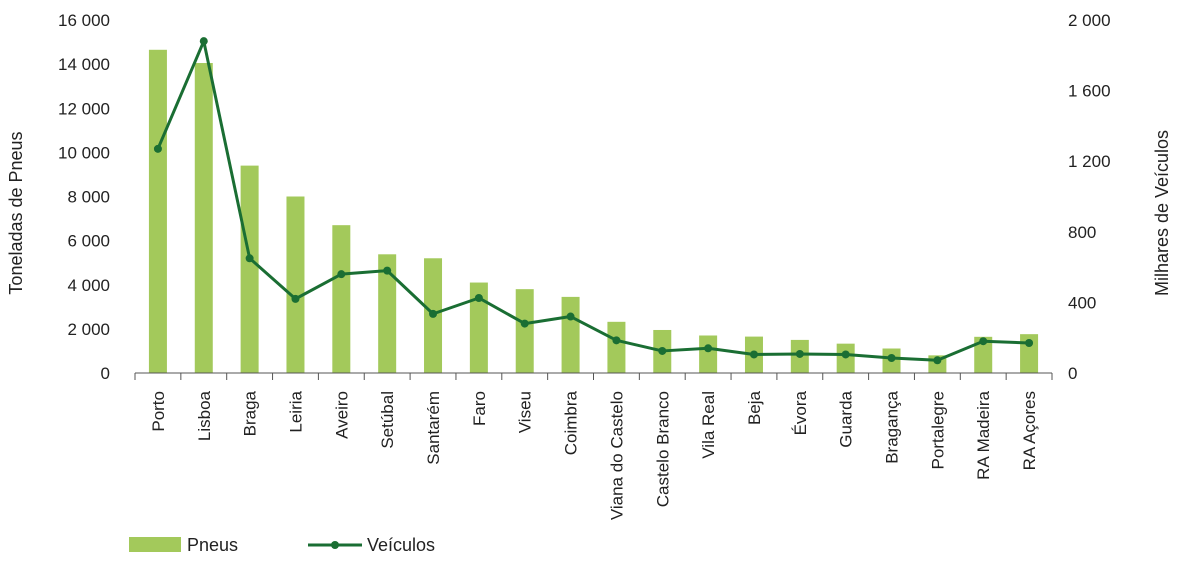  What do you see at coordinates (84, 20) in the screenshot?
I see `y-left-tick-label: 16 000` at bounding box center [84, 20].